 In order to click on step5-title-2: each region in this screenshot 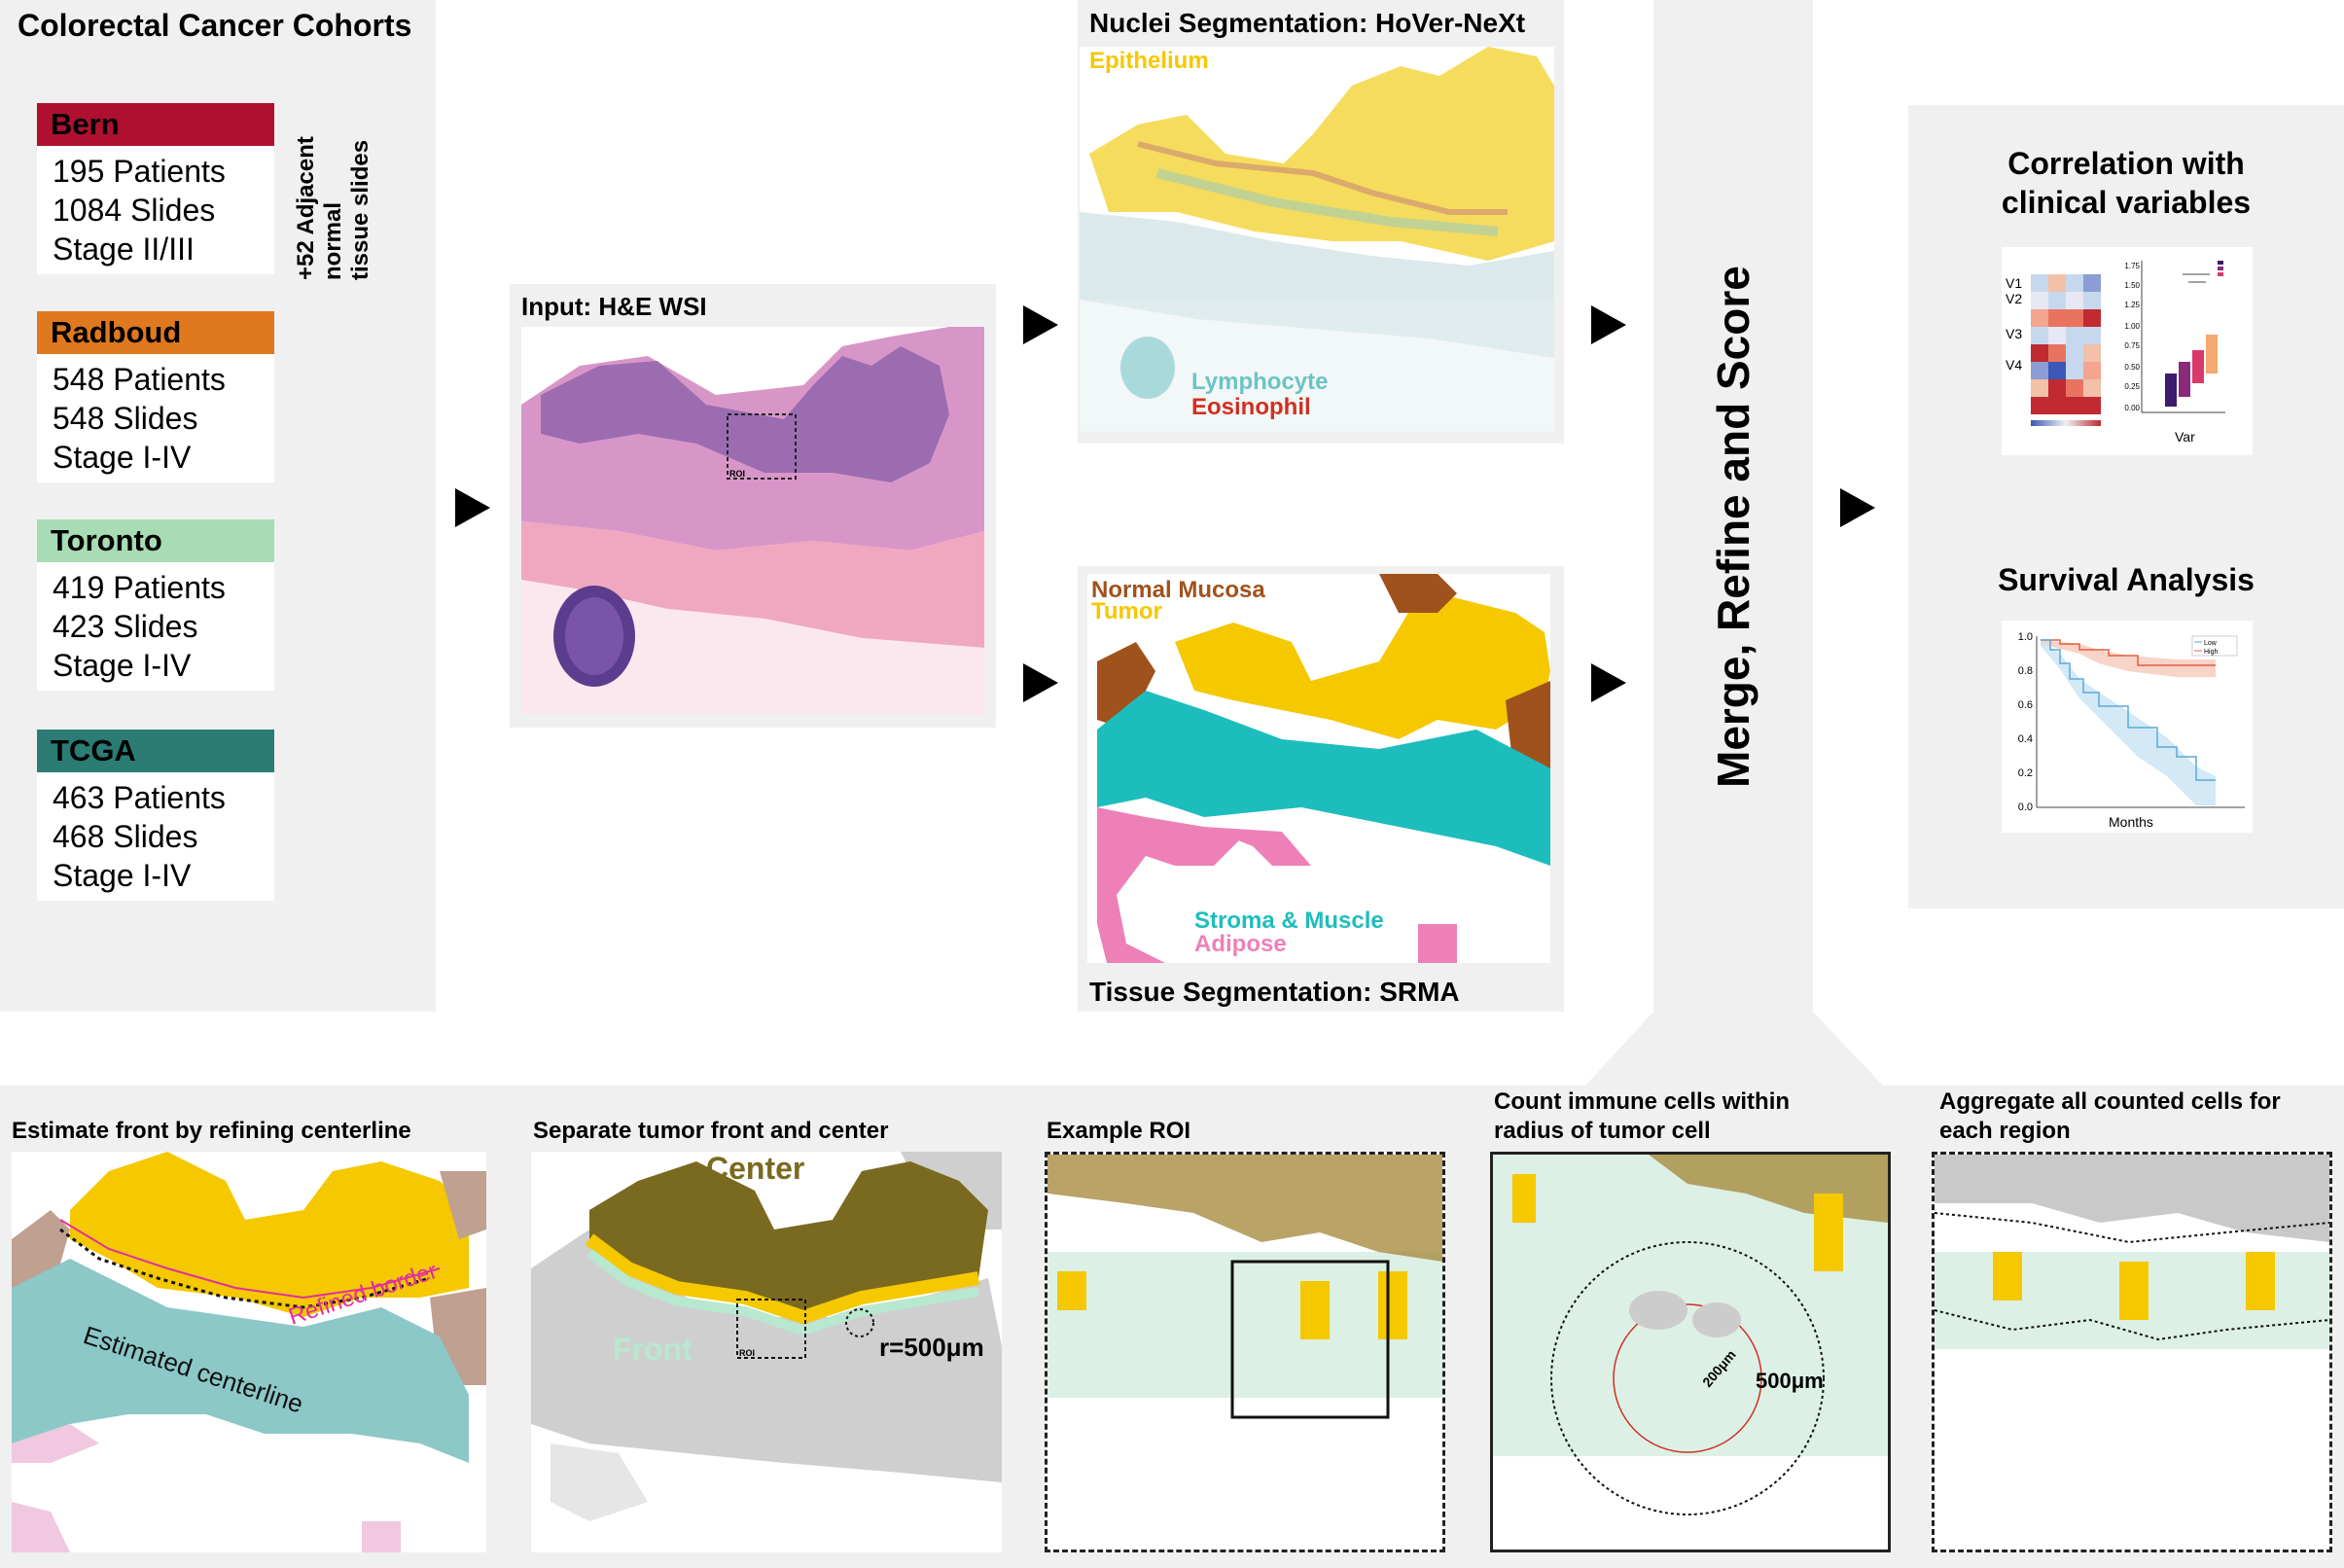, I will do `click(2005, 1131)`.